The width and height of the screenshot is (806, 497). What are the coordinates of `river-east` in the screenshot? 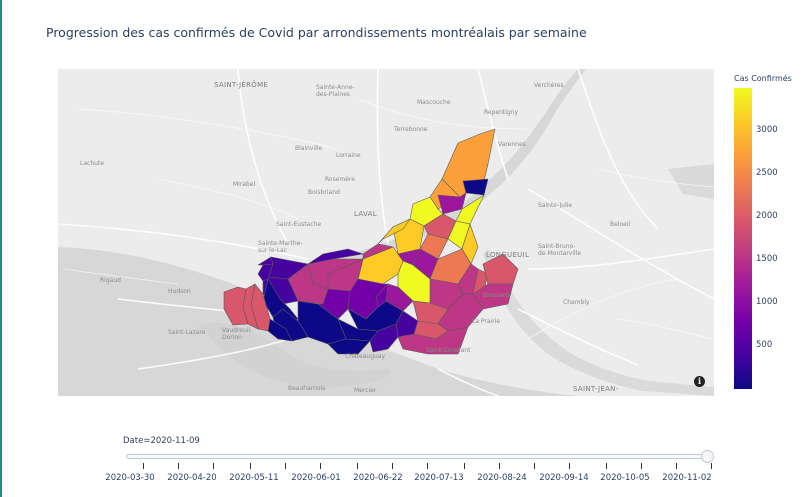 It's located at (598, 322).